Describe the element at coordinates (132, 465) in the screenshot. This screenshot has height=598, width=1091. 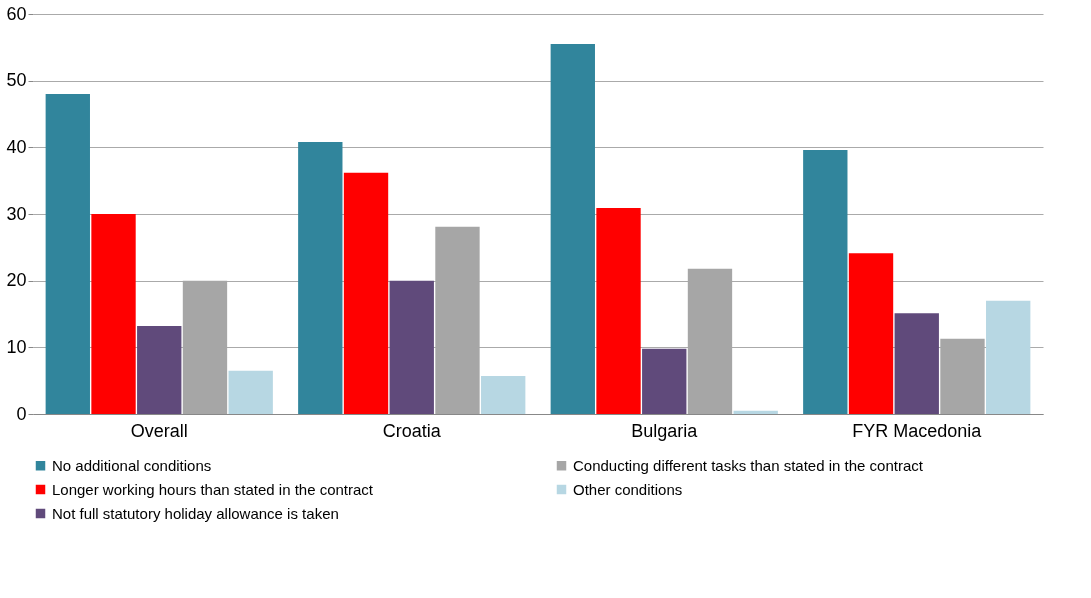
I see `legend-label: No additional conditions` at that location.